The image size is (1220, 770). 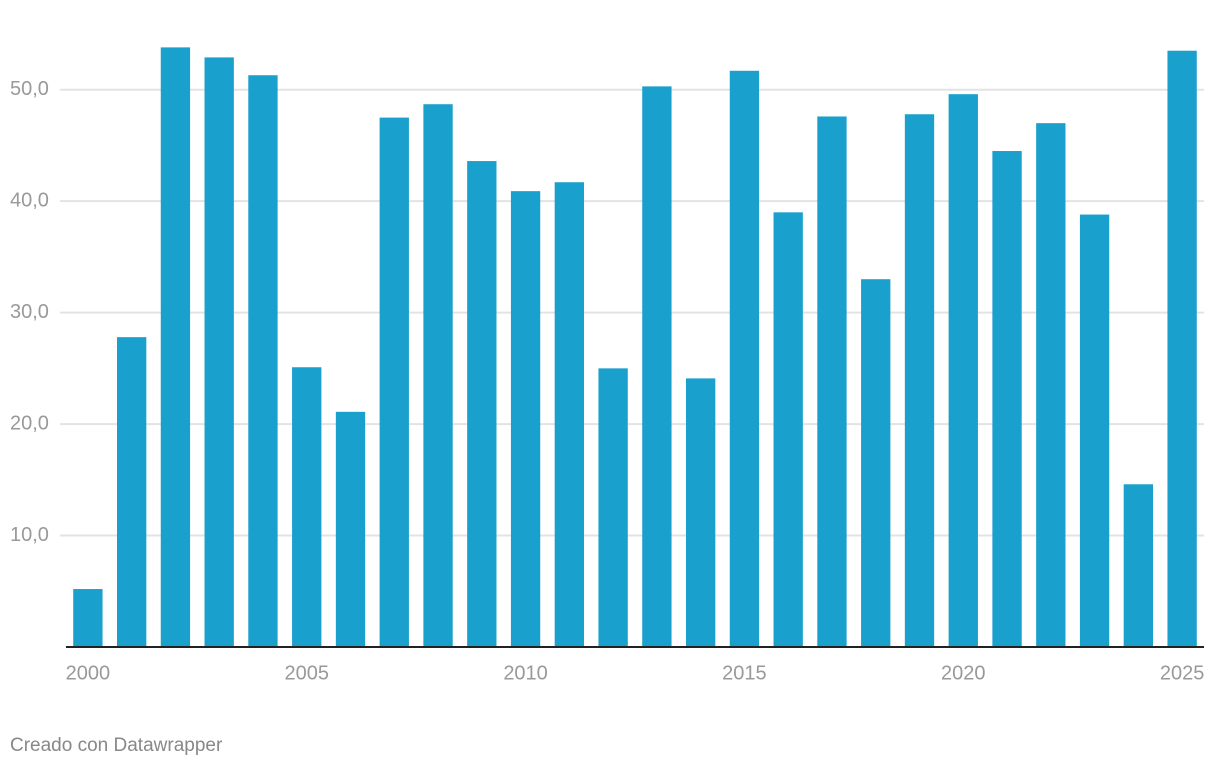 I want to click on x-tick-label: 2025, so click(x=1182, y=673).